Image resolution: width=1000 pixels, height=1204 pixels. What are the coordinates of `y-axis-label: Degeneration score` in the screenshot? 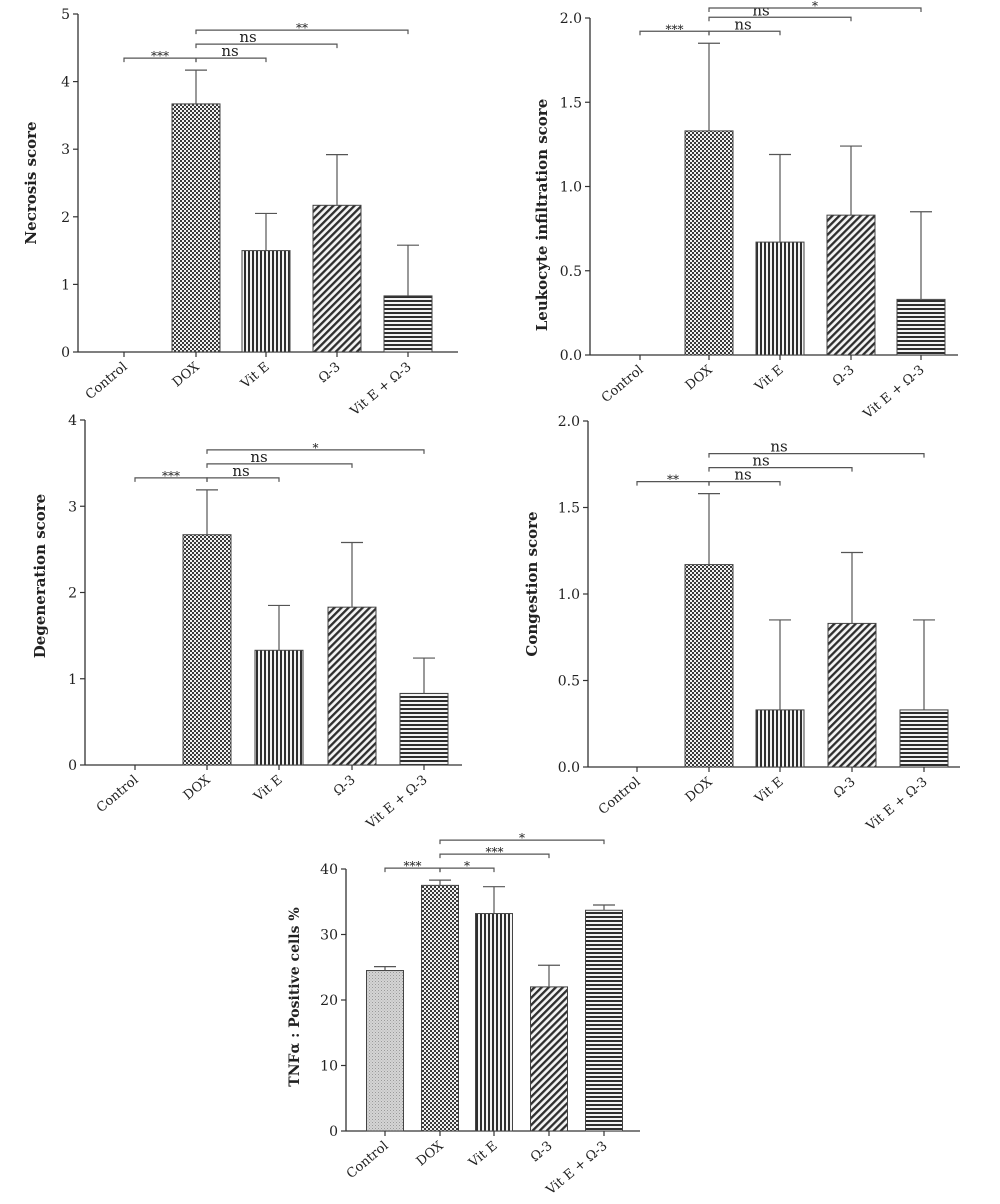 It's located at (40, 576).